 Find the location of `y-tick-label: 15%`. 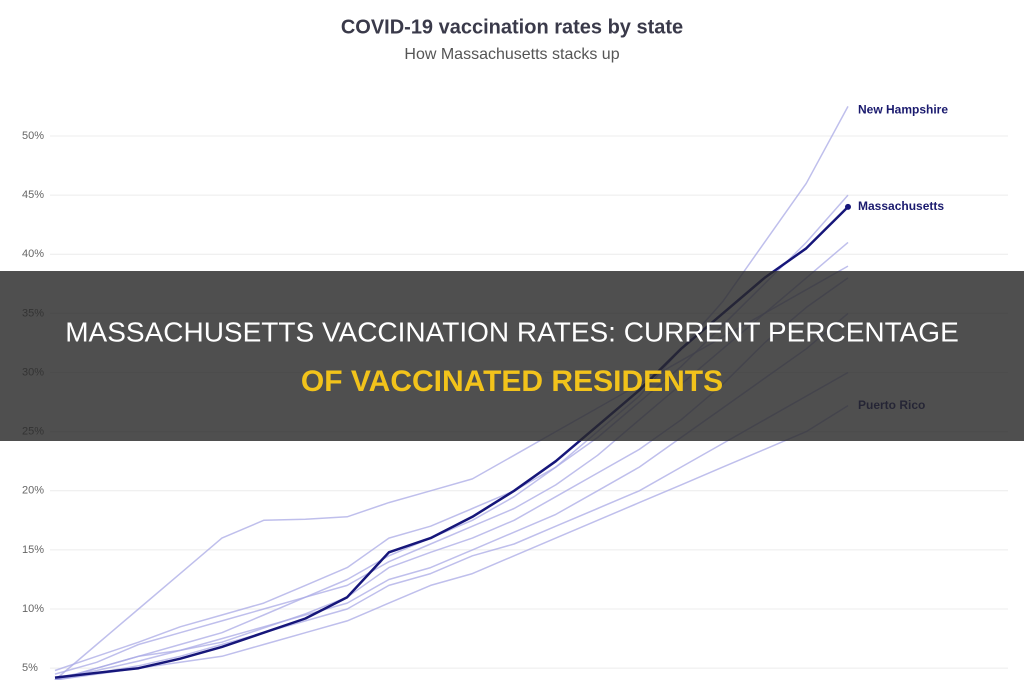

y-tick-label: 15% is located at coordinates (33, 550).